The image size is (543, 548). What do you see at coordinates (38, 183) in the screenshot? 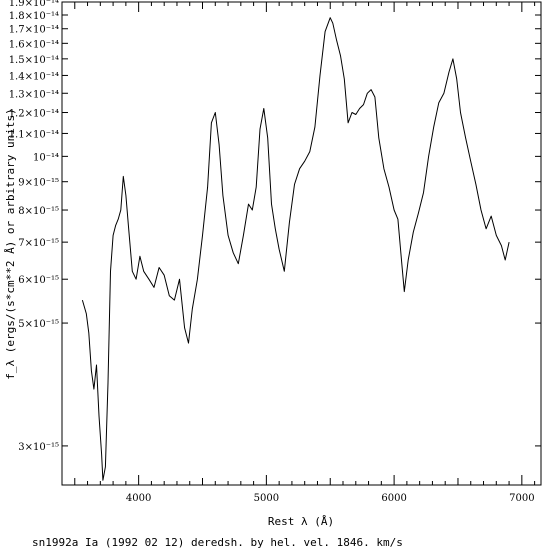
I see `y-tick-label: 9×10⁻¹⁵` at bounding box center [38, 183].